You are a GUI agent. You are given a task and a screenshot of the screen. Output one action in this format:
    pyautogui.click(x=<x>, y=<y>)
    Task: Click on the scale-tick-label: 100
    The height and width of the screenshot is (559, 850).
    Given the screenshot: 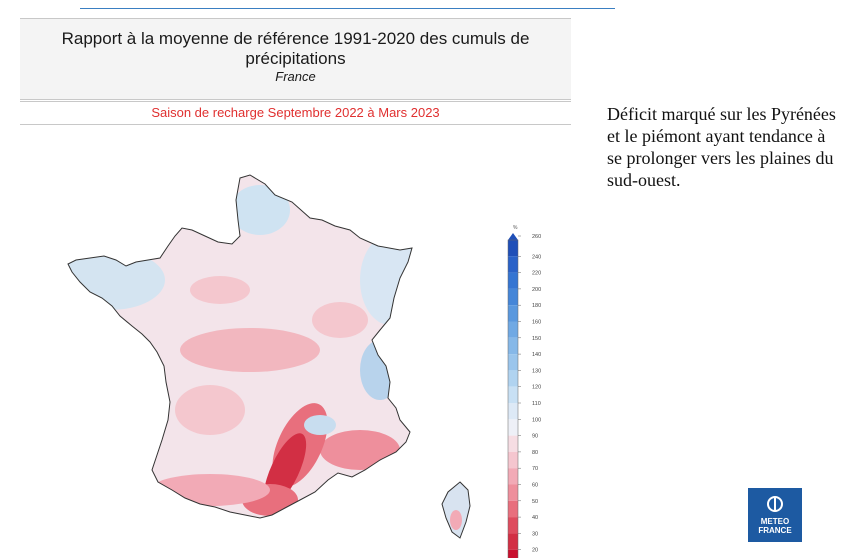 What is the action you would take?
    pyautogui.click(x=536, y=420)
    